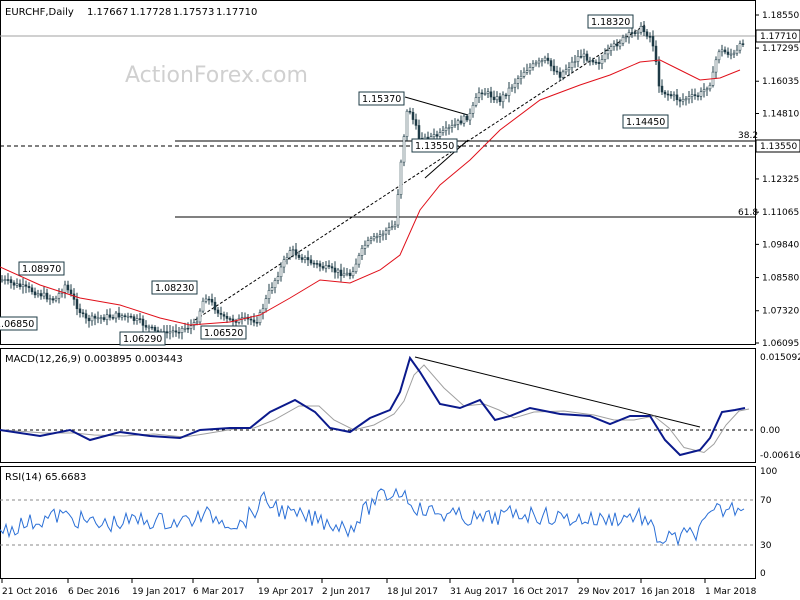 The image size is (800, 600). Describe the element at coordinates (748, 136) in the screenshot. I see `fib-382-label: 38.2` at that location.